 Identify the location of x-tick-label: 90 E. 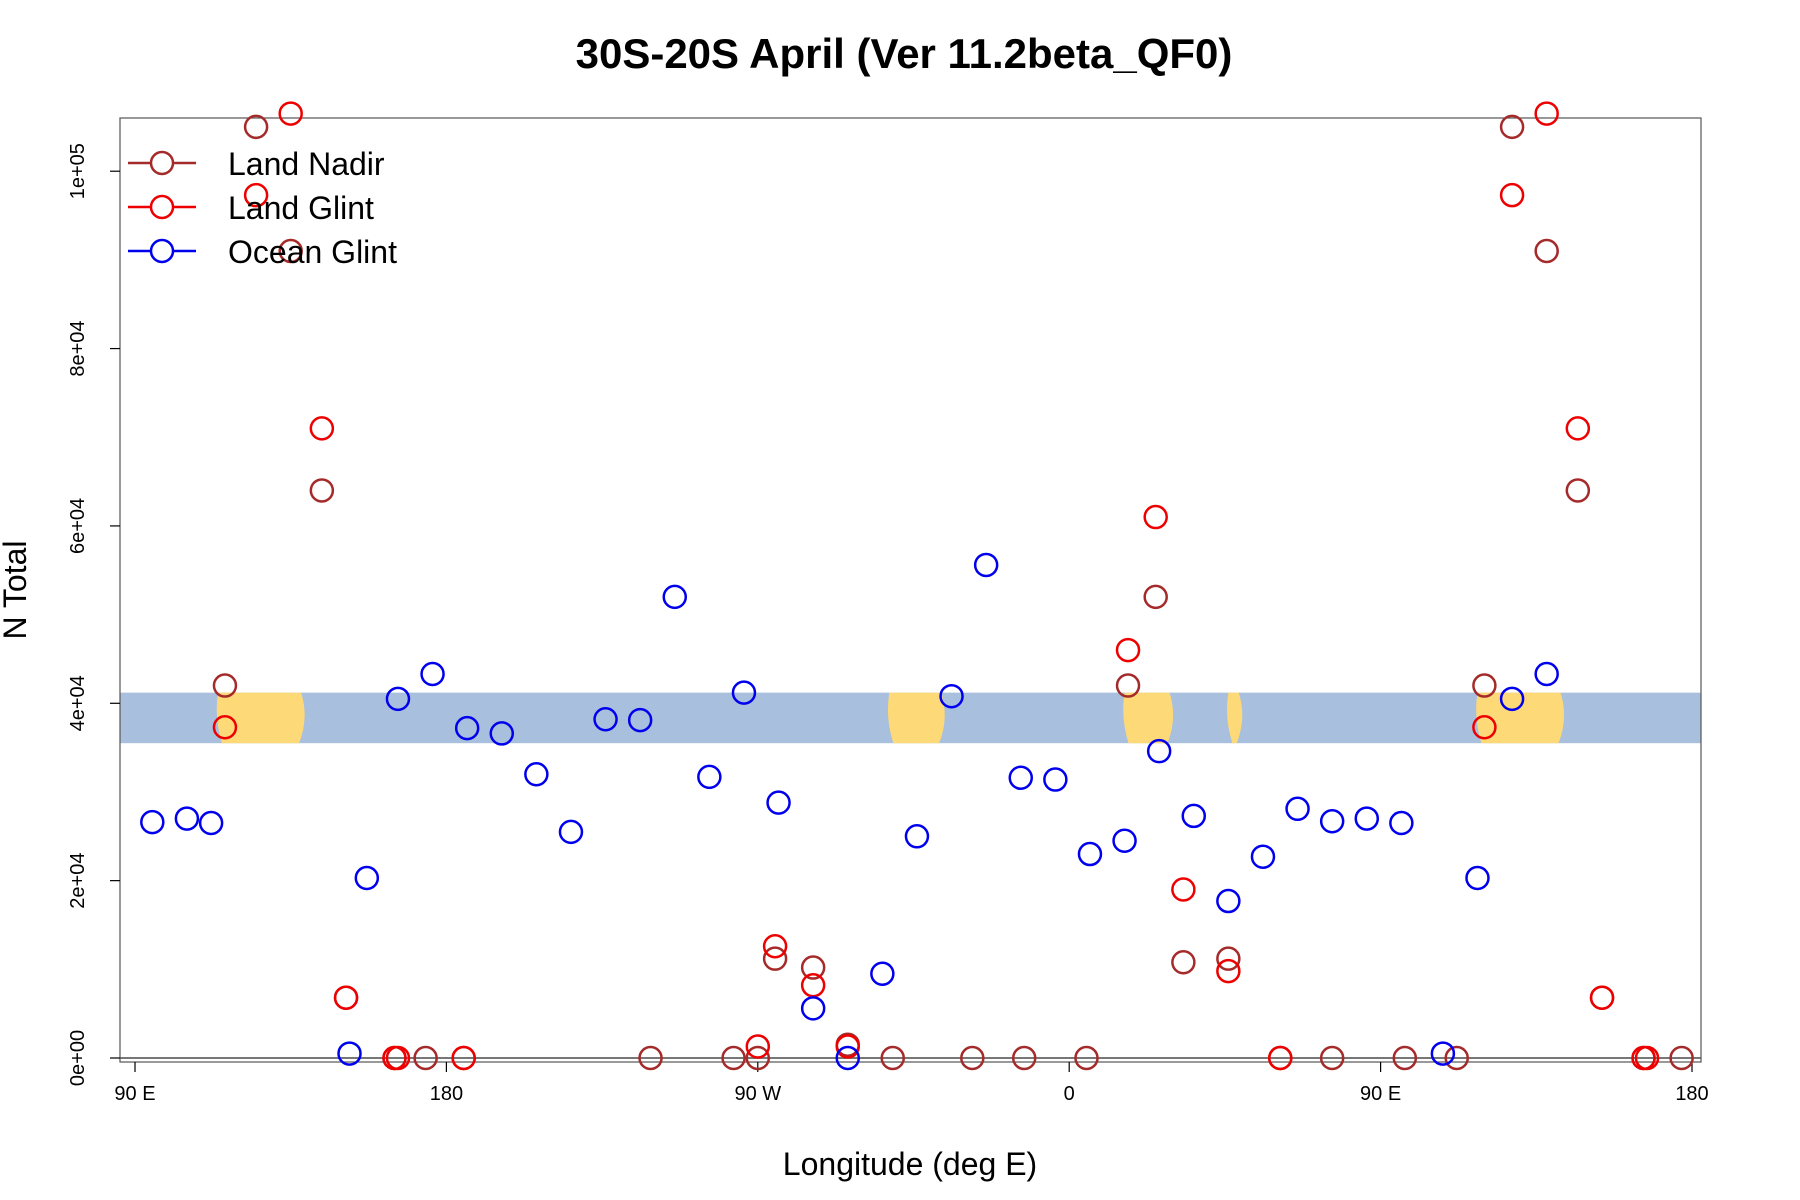
(134, 1094).